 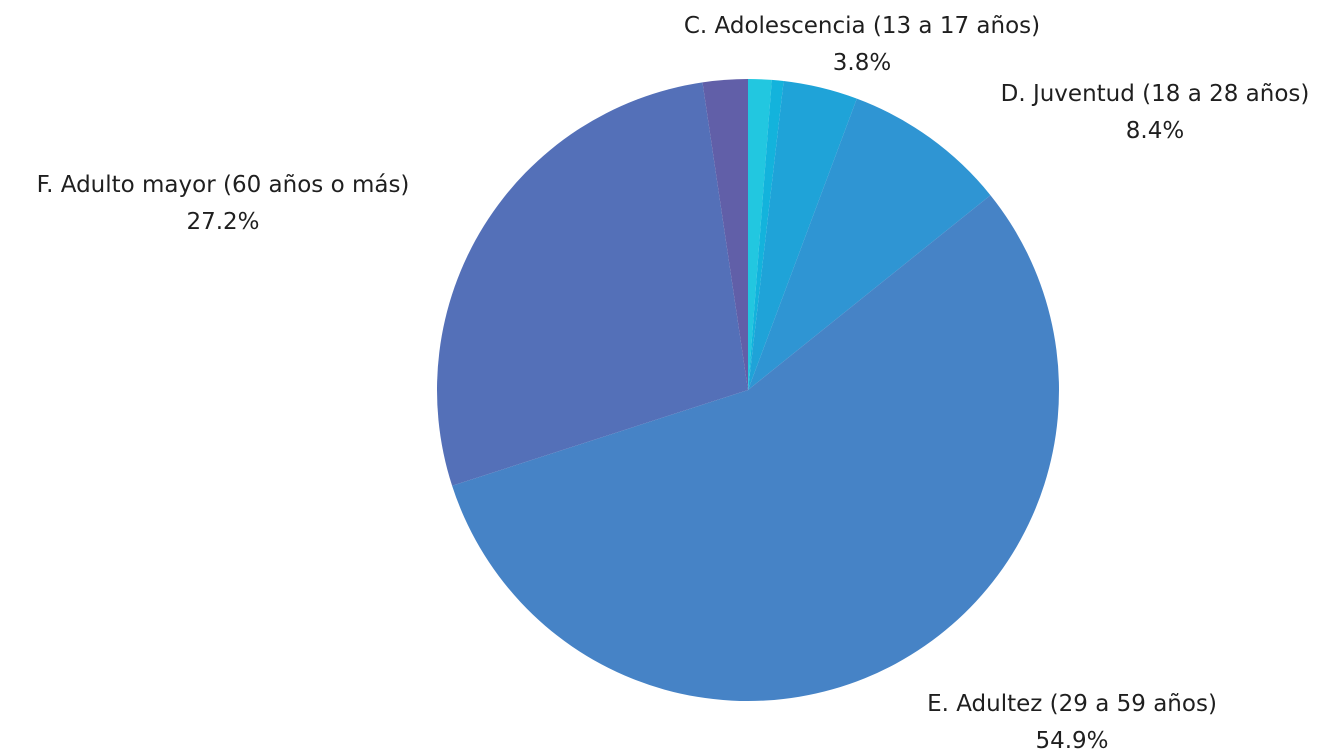 What do you see at coordinates (1072, 704) in the screenshot?
I see `label-adultez-name: E. Adultez (29 a 59 años)` at bounding box center [1072, 704].